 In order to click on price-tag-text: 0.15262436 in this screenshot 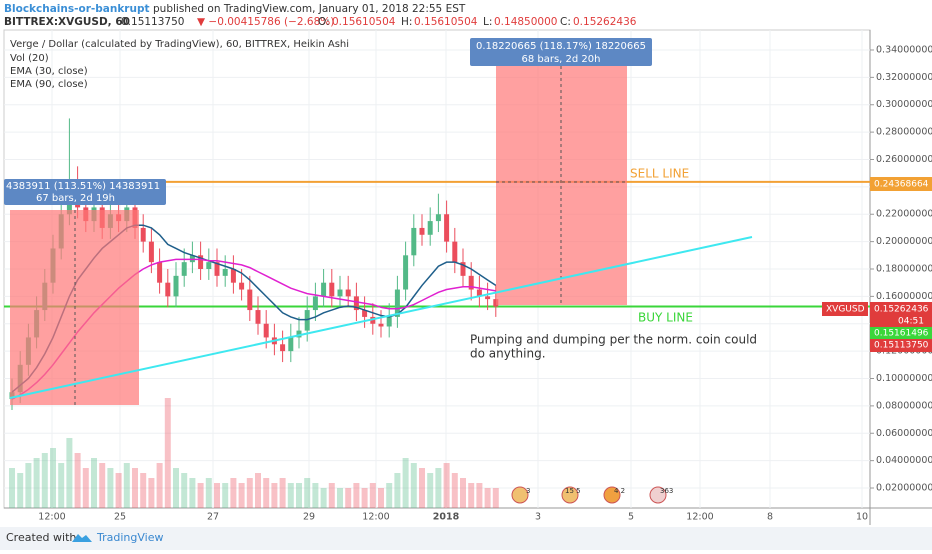, I will do `click(901, 310)`.